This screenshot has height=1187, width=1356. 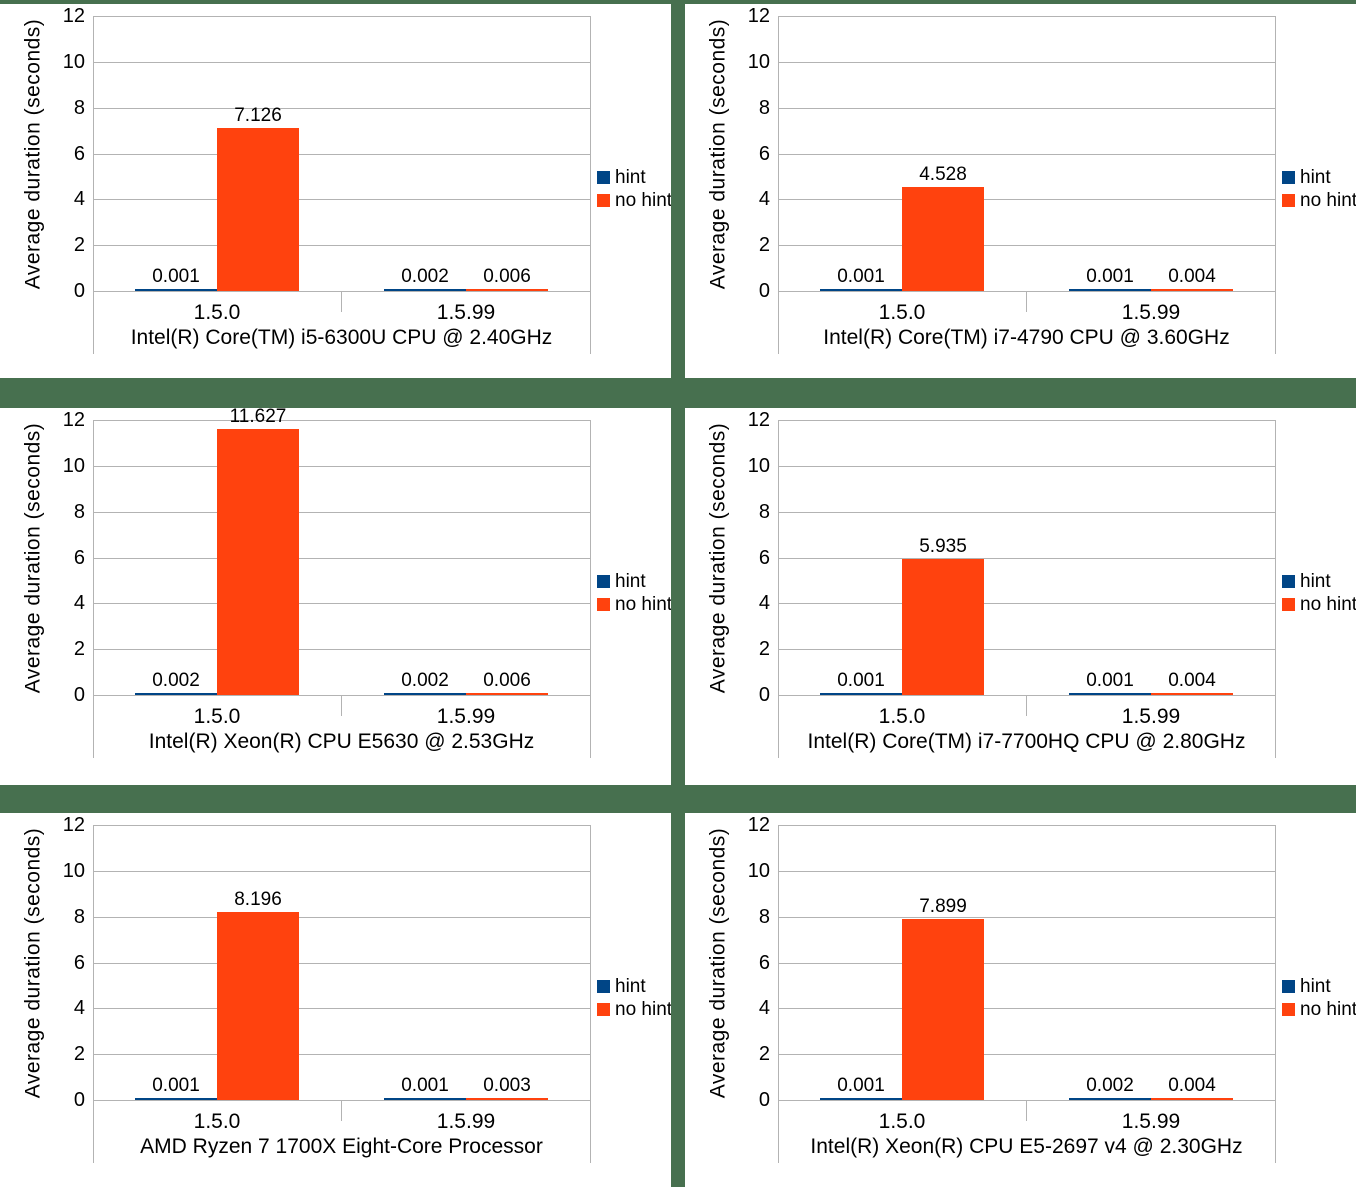 I want to click on bar-value-label: 7.899, so click(x=943, y=906).